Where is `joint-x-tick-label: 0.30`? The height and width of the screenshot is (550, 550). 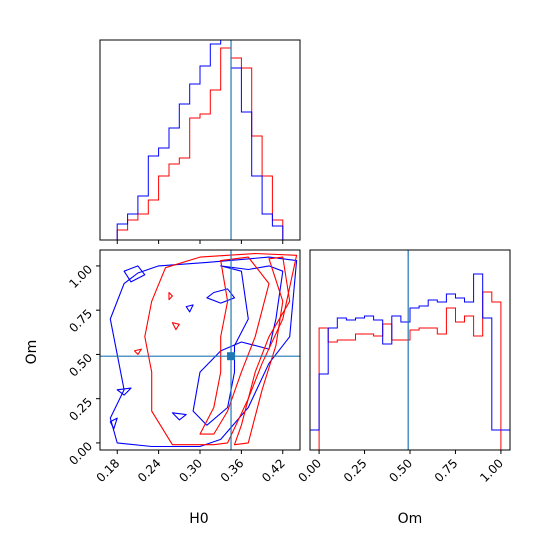
joint-x-tick-label: 0.30 is located at coordinates (190, 470).